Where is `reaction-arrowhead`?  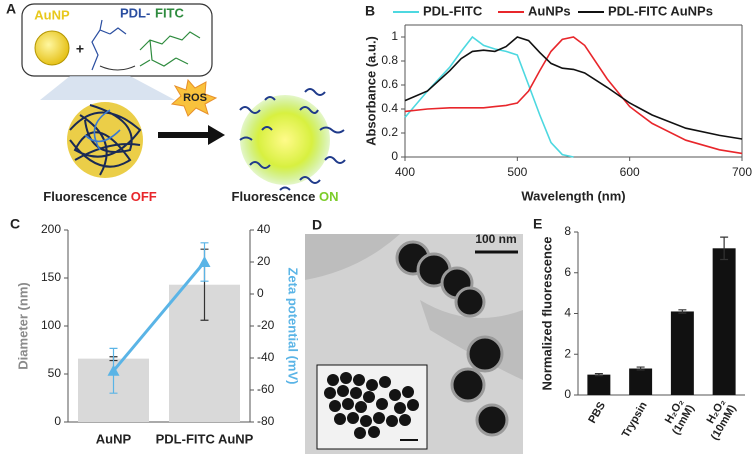 reaction-arrowhead is located at coordinates (216, 135).